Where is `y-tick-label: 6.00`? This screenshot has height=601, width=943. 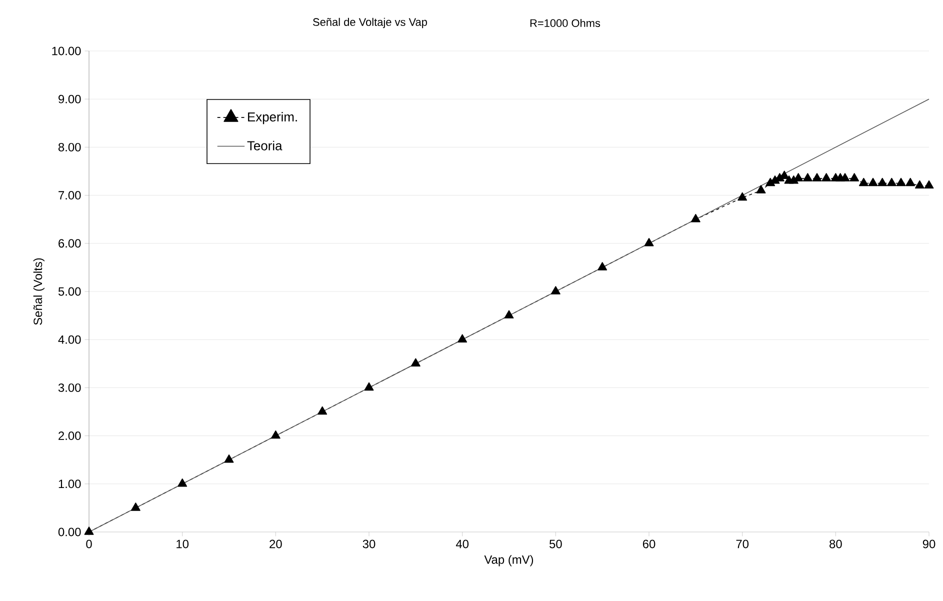
y-tick-label: 6.00 is located at coordinates (69, 243).